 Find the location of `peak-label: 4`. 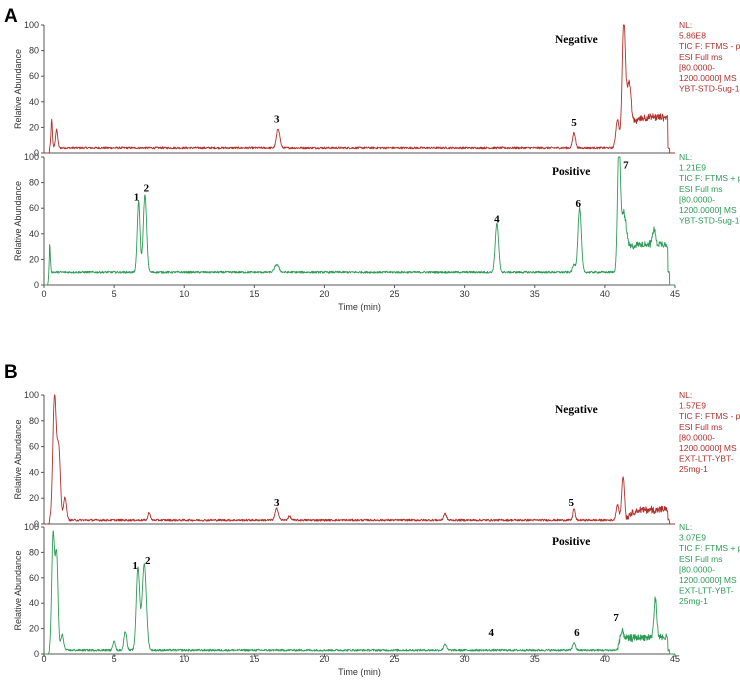

peak-label: 4 is located at coordinates (497, 219).